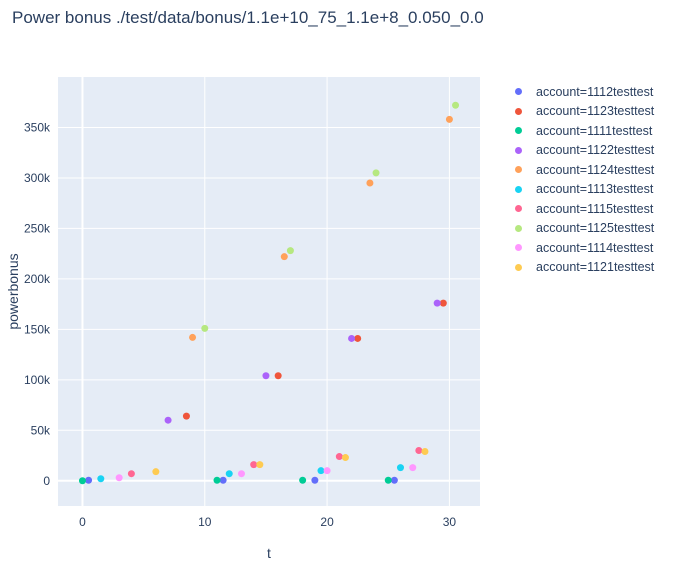 The image size is (685, 562). I want to click on legend-item: account=1111testtest, so click(583, 131).